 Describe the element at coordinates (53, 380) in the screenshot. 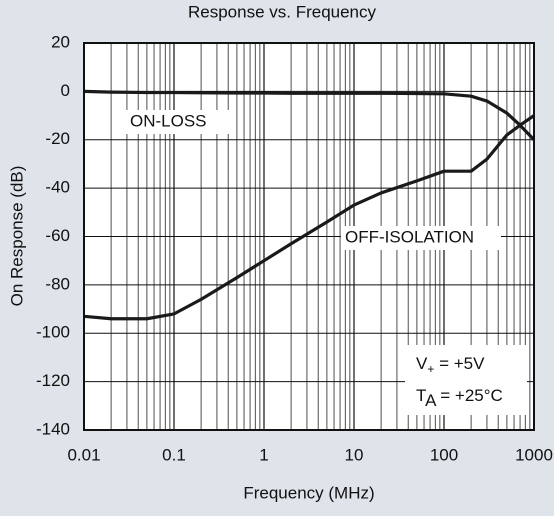

I see `y-tick-label: -120` at that location.